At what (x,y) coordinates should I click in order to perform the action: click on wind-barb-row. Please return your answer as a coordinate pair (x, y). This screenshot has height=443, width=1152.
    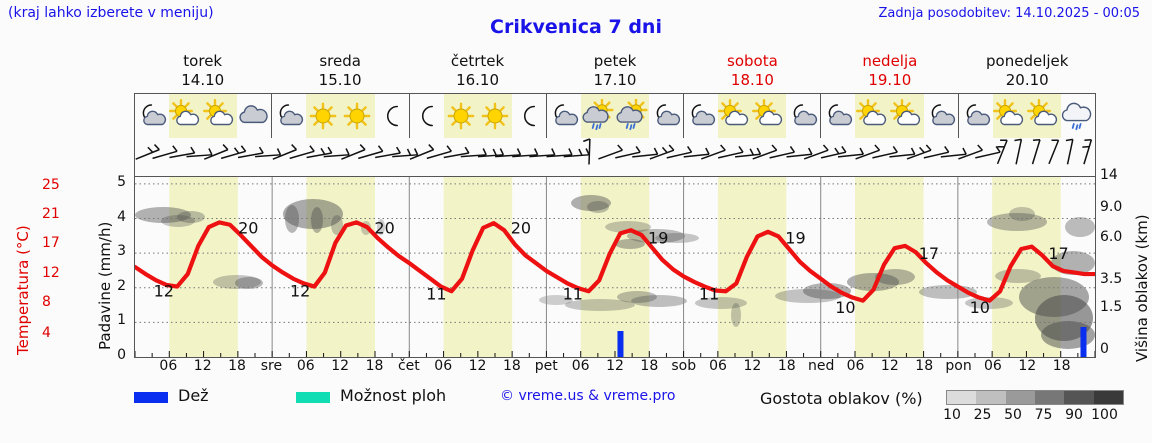
    Looking at the image, I should click on (615, 157).